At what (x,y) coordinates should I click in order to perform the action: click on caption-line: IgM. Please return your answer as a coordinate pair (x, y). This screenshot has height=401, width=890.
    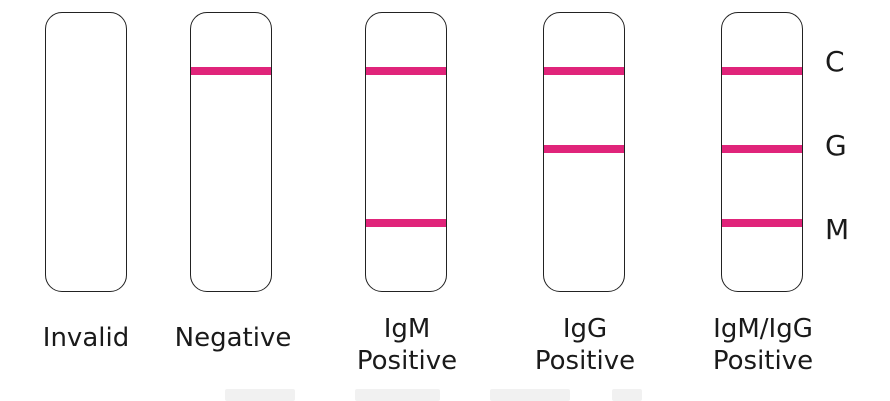
    Looking at the image, I should click on (407, 329).